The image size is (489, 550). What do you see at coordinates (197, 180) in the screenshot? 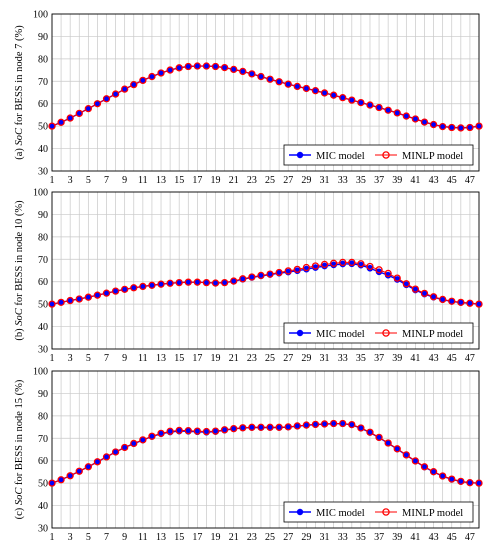
I see `x-tick-label: 17` at bounding box center [197, 180].